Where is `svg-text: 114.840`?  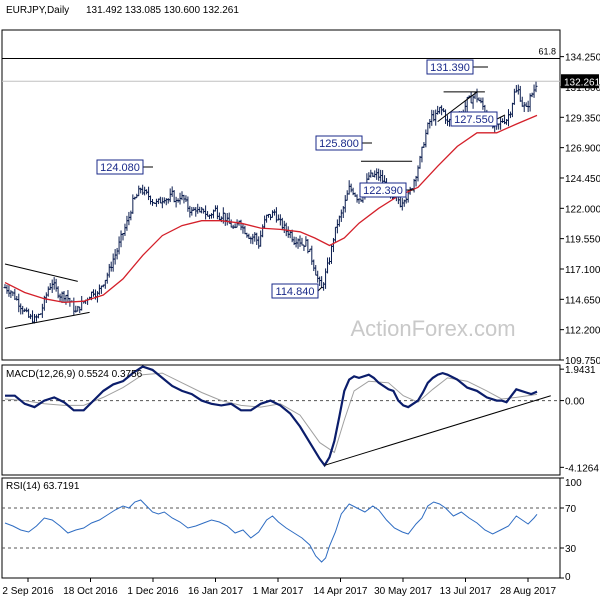
svg-text: 114.840 is located at coordinates (295, 292).